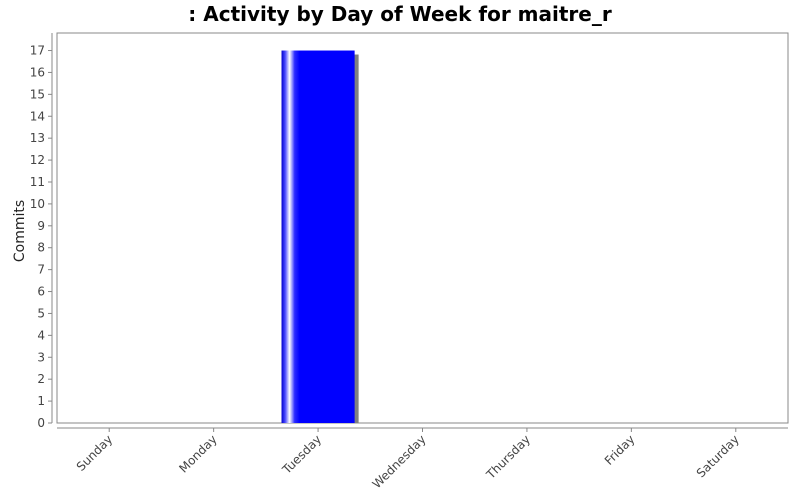 This screenshot has width=800, height=500. What do you see at coordinates (718, 456) in the screenshot?
I see `x-tick-label: Saturday` at bounding box center [718, 456].